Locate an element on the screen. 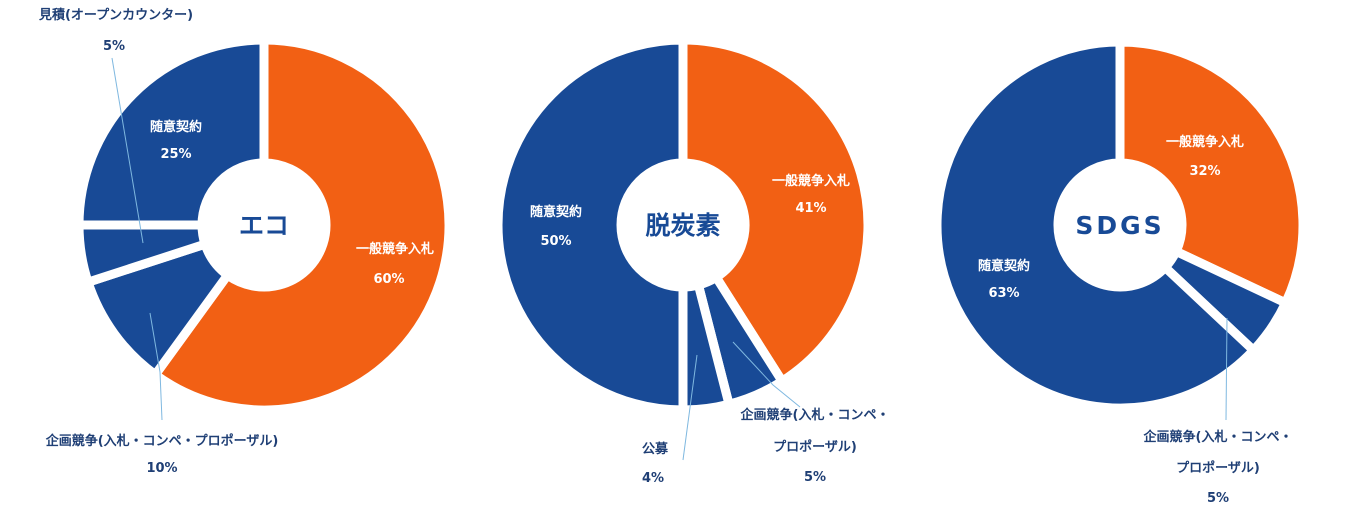 The width and height of the screenshot is (1366, 513). center-label-3: SDGS is located at coordinates (1119, 225).